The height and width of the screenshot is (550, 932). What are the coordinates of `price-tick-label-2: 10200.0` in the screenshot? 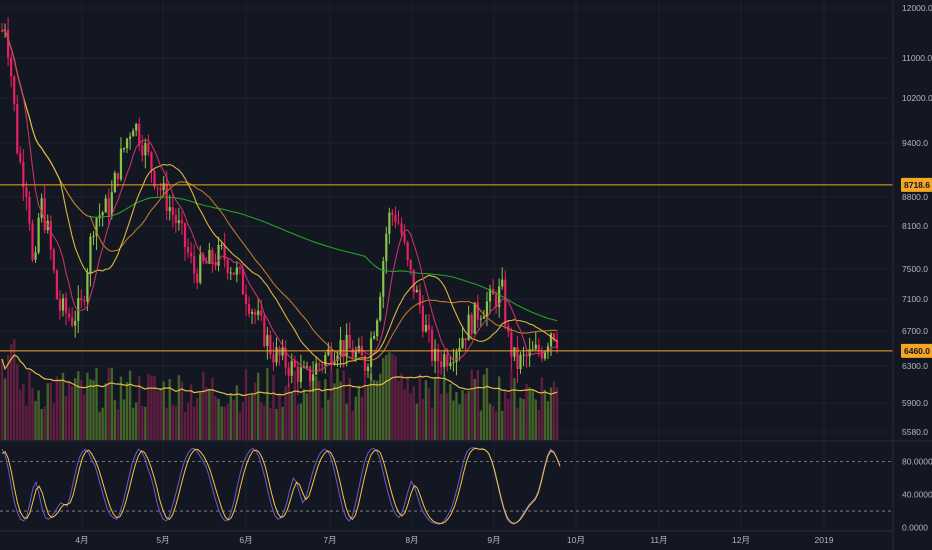 It's located at (917, 98).